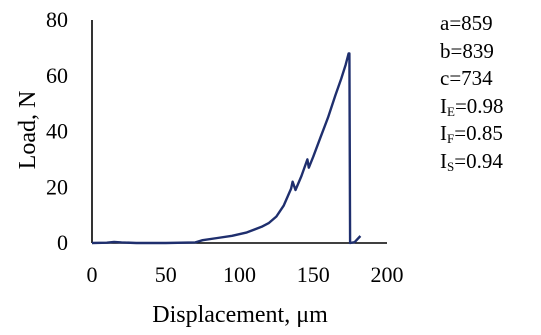  Describe the element at coordinates (92, 274) in the screenshot. I see `x-tick-label: 0` at that location.